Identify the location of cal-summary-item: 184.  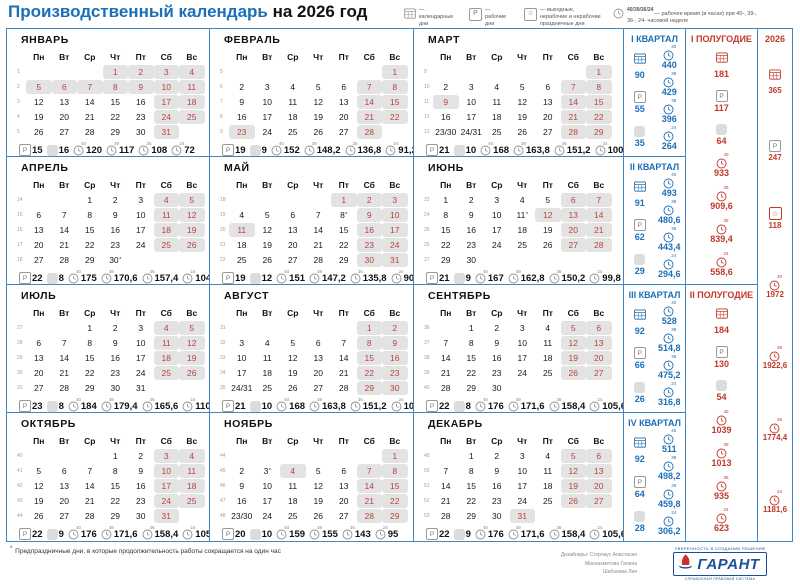
(721, 320).